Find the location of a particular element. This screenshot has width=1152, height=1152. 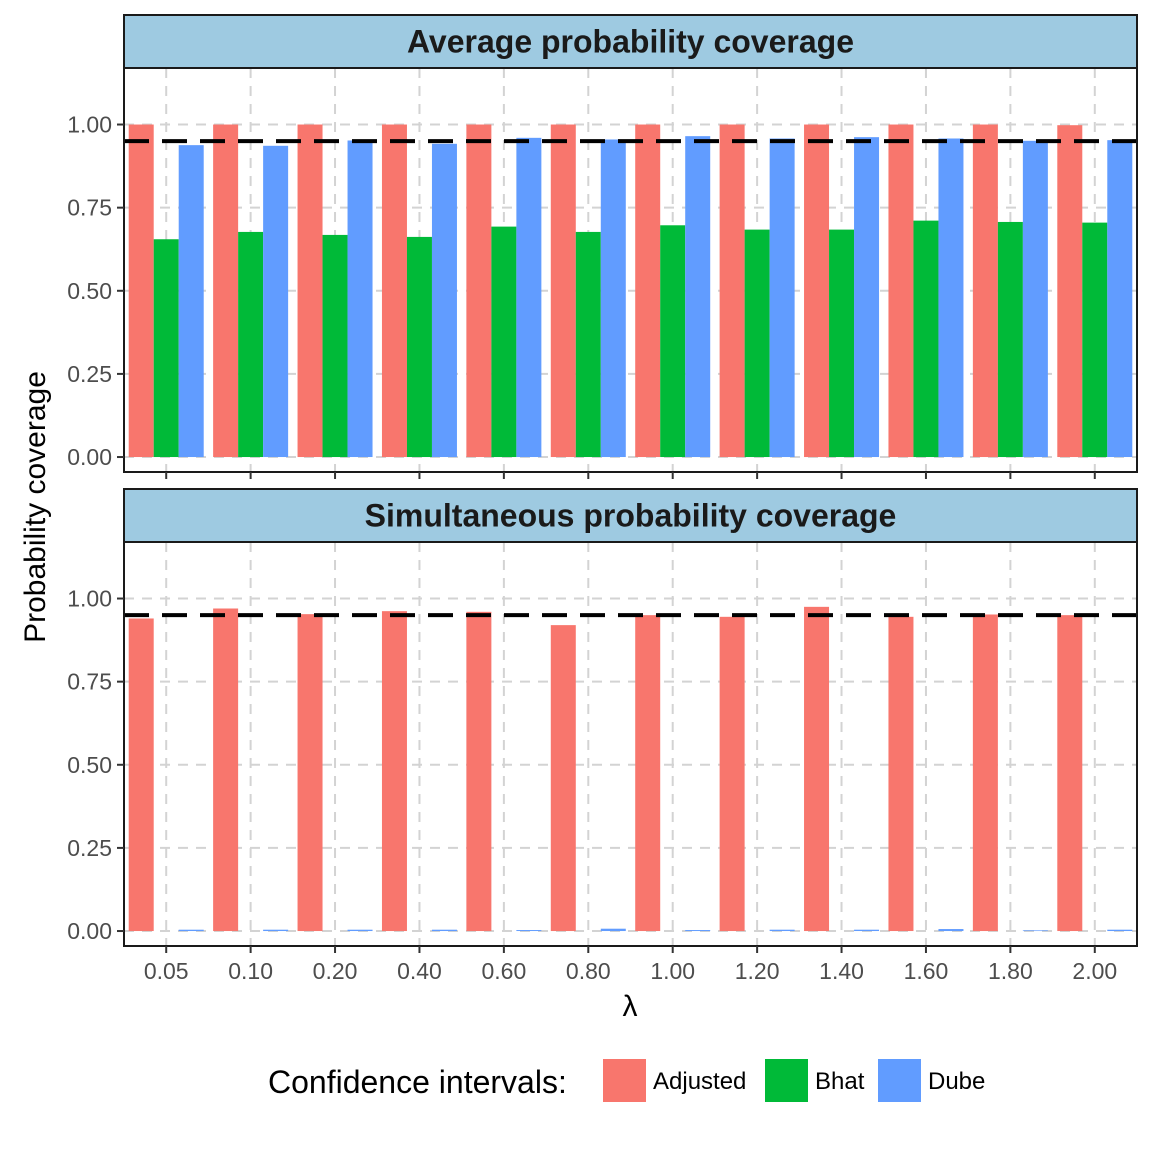

legend-label-dube: Dube is located at coordinates (956, 1081).